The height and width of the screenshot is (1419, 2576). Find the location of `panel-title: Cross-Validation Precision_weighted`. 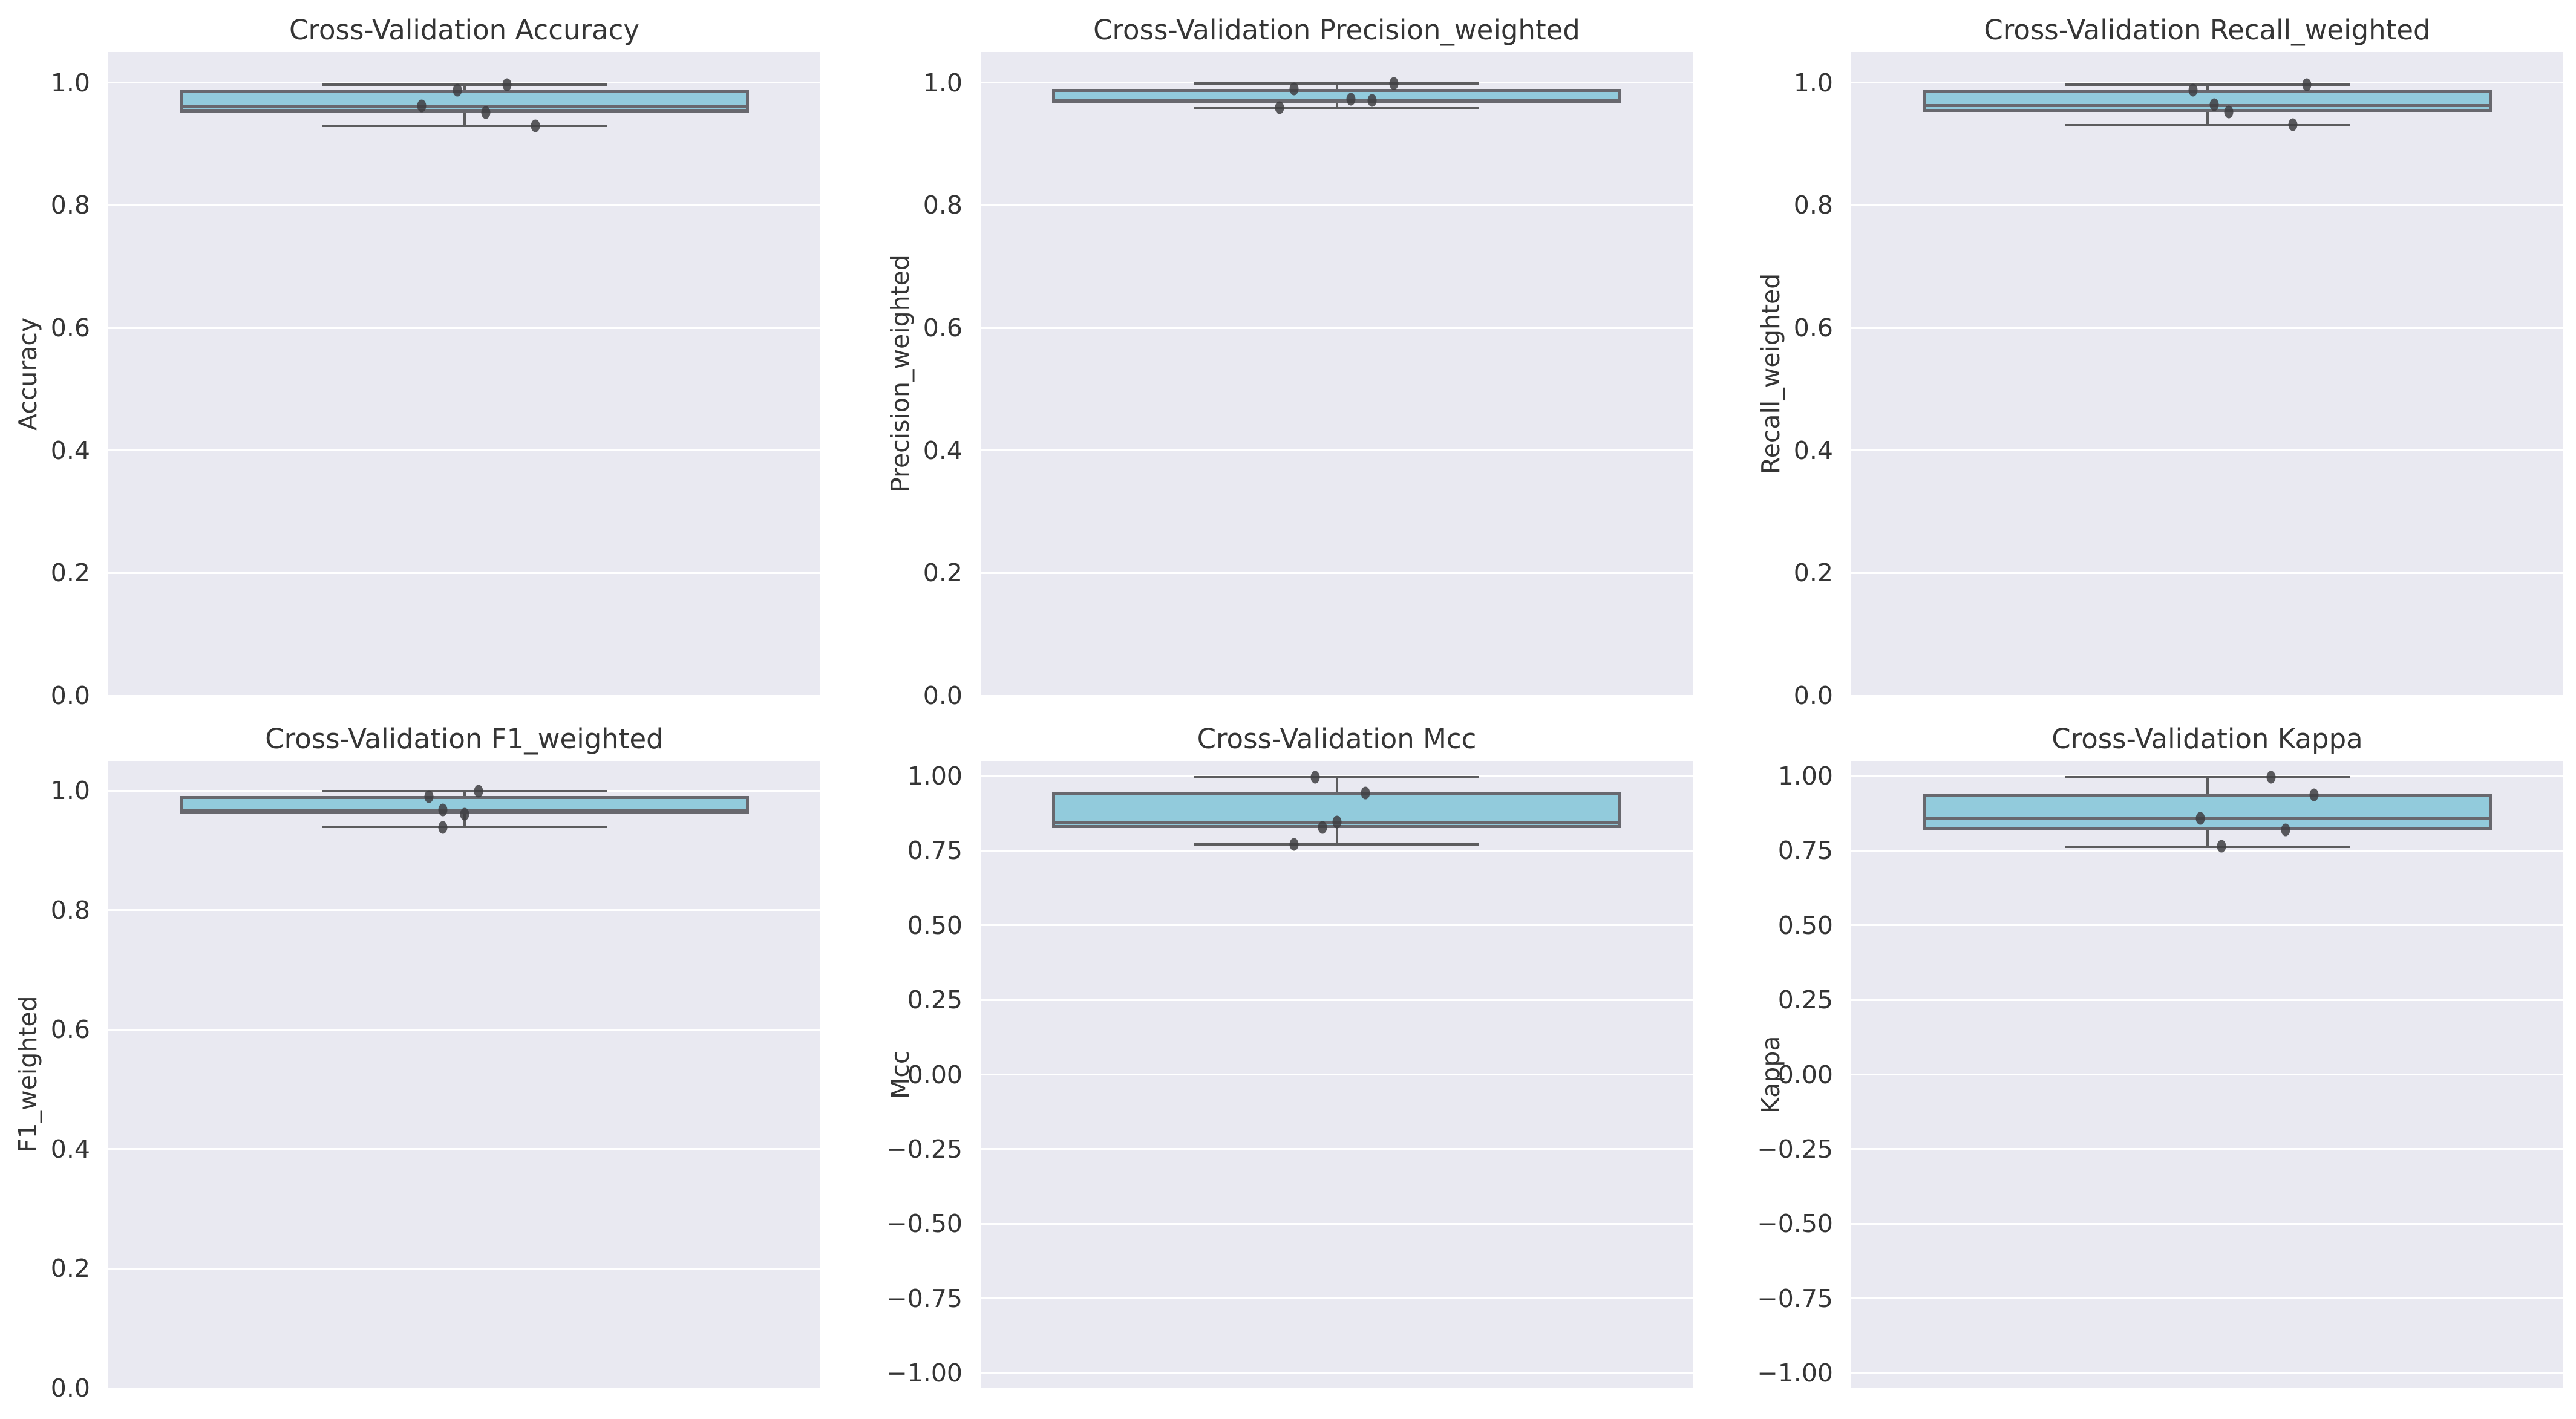

panel-title: Cross-Validation Precision_weighted is located at coordinates (1336, 30).